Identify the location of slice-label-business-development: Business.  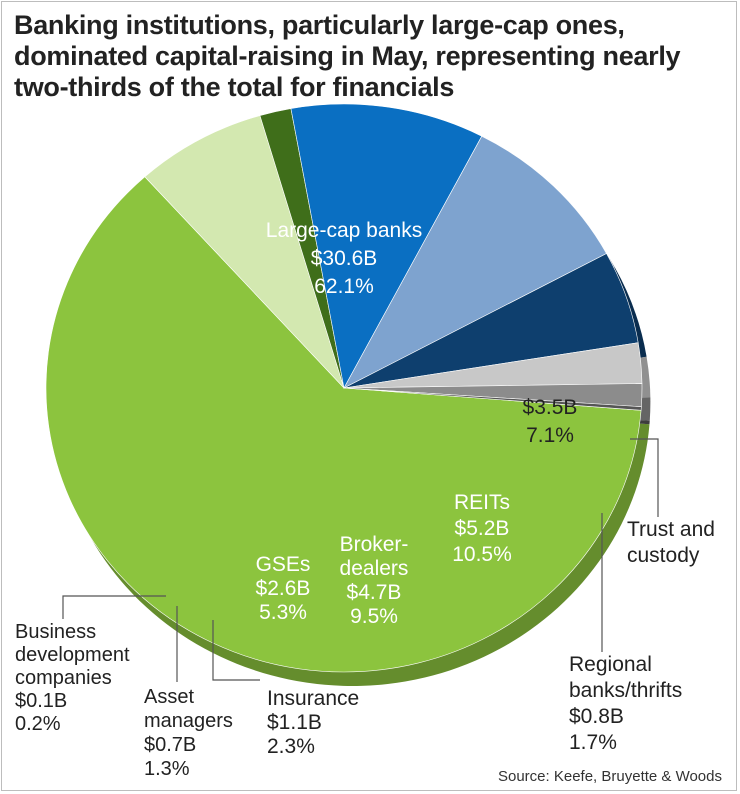
(55, 632).